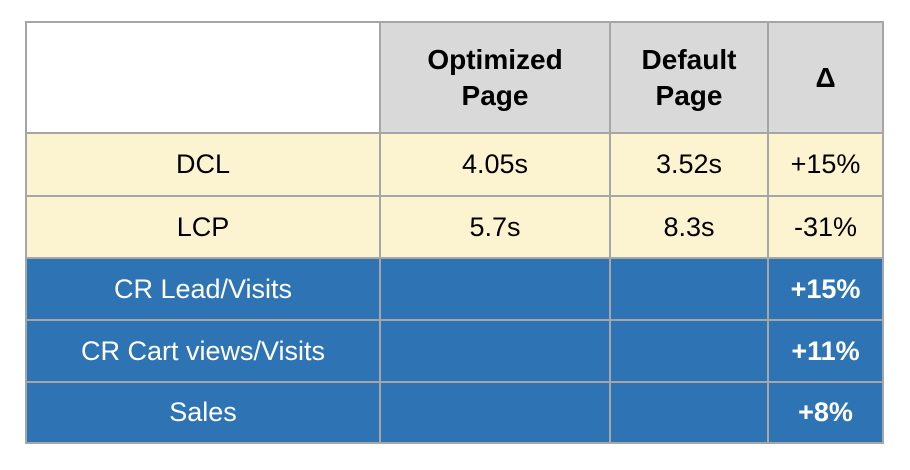 This screenshot has width=910, height=470. I want to click on table-row-lcp: LCP 5.7s 8.3s -31%, so click(454, 227).